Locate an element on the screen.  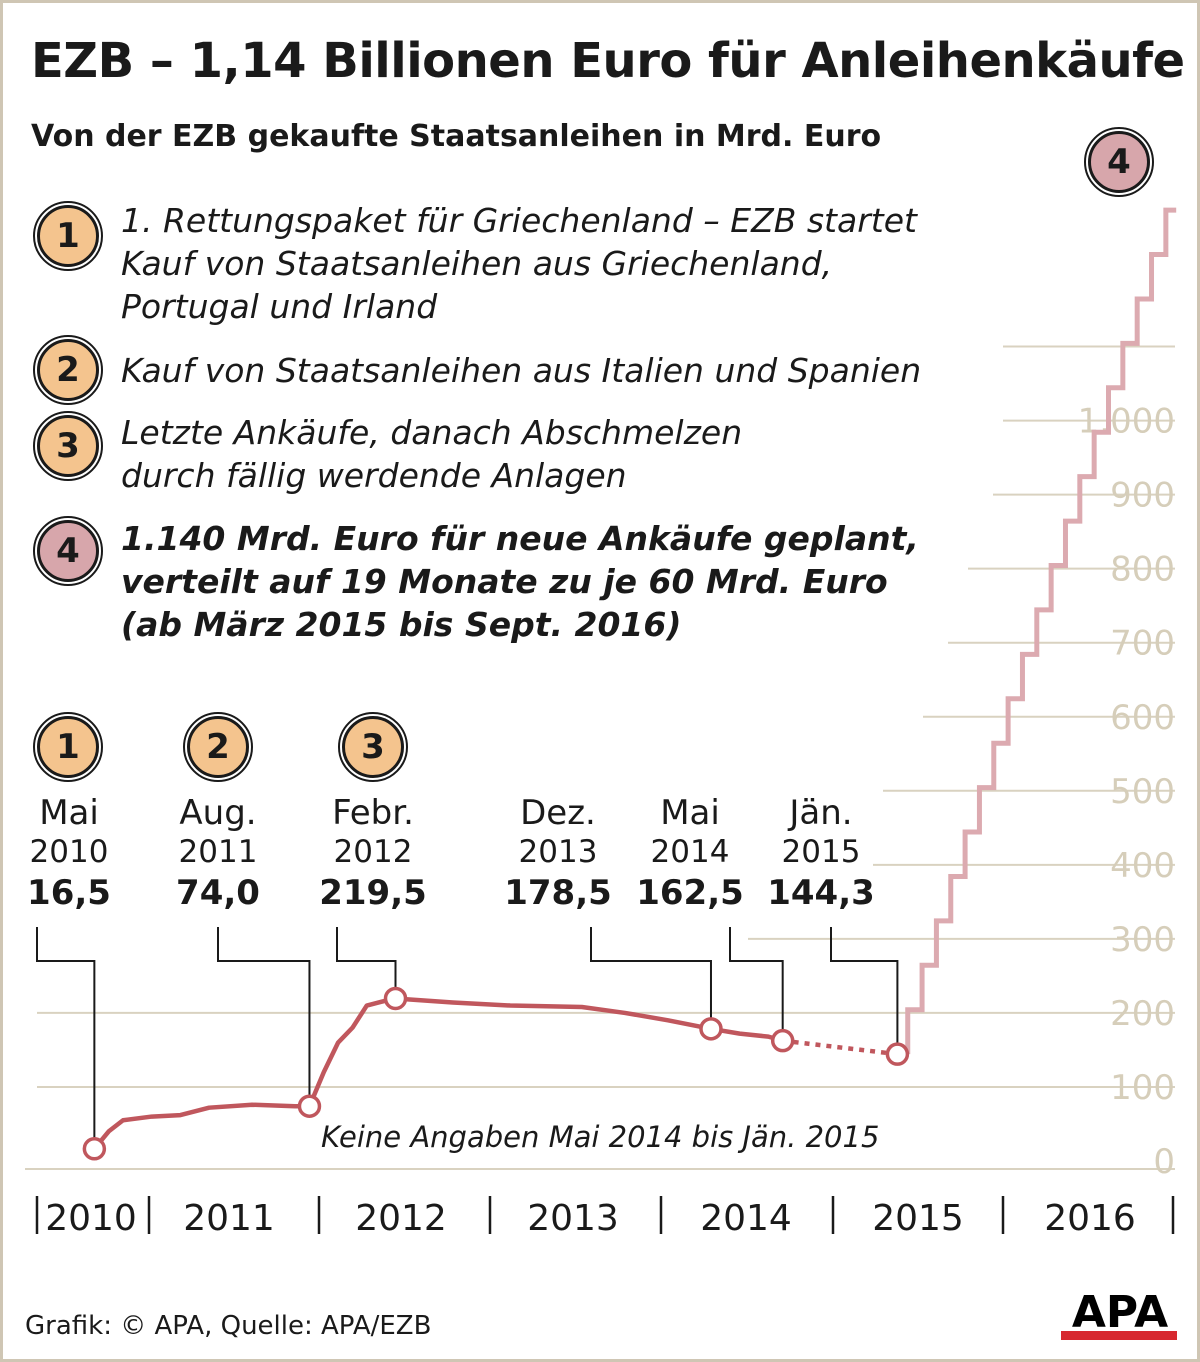
note-badge-2: 2 is located at coordinates (68, 370).